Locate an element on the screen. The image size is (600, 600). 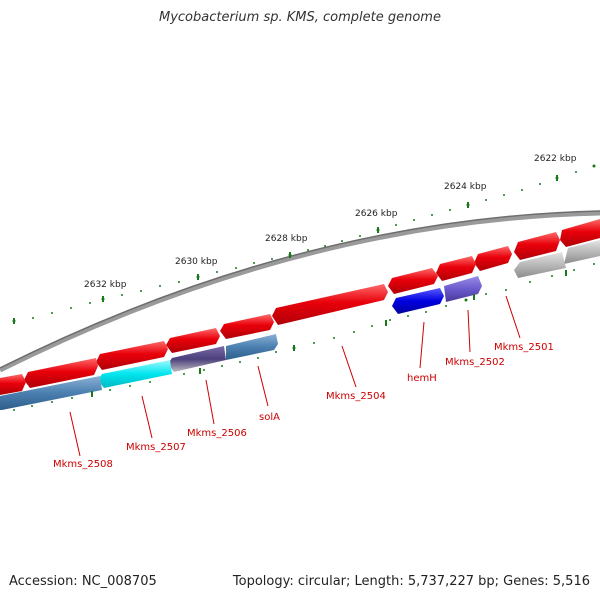
gene-label-mkms-2506: Mkms_2506 is located at coordinates (217, 433).